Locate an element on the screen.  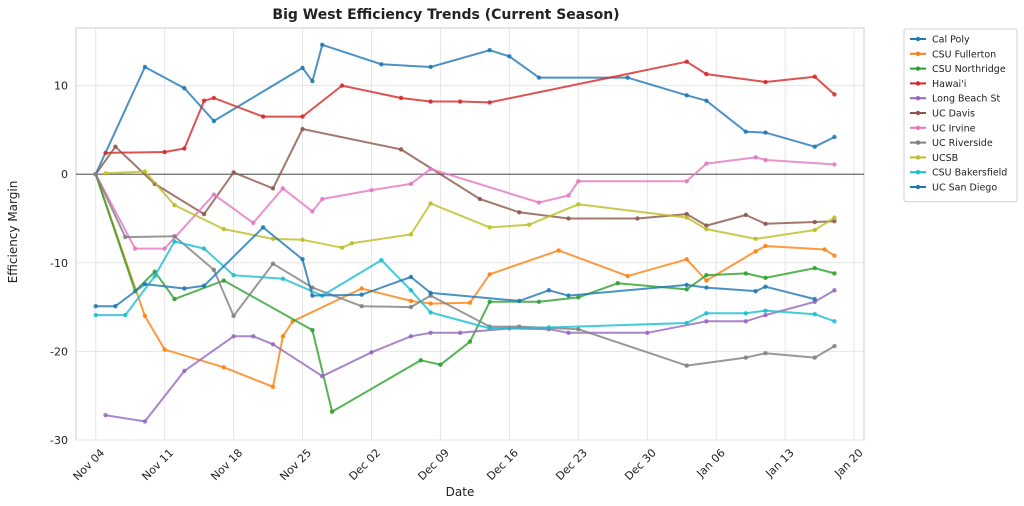
legend-item: UC Riverside is located at coordinates (951, 143).